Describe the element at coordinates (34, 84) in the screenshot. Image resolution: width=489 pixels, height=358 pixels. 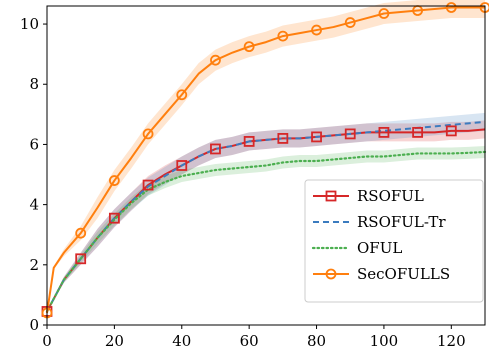
I see `y-tick-label-8: 8` at that location.